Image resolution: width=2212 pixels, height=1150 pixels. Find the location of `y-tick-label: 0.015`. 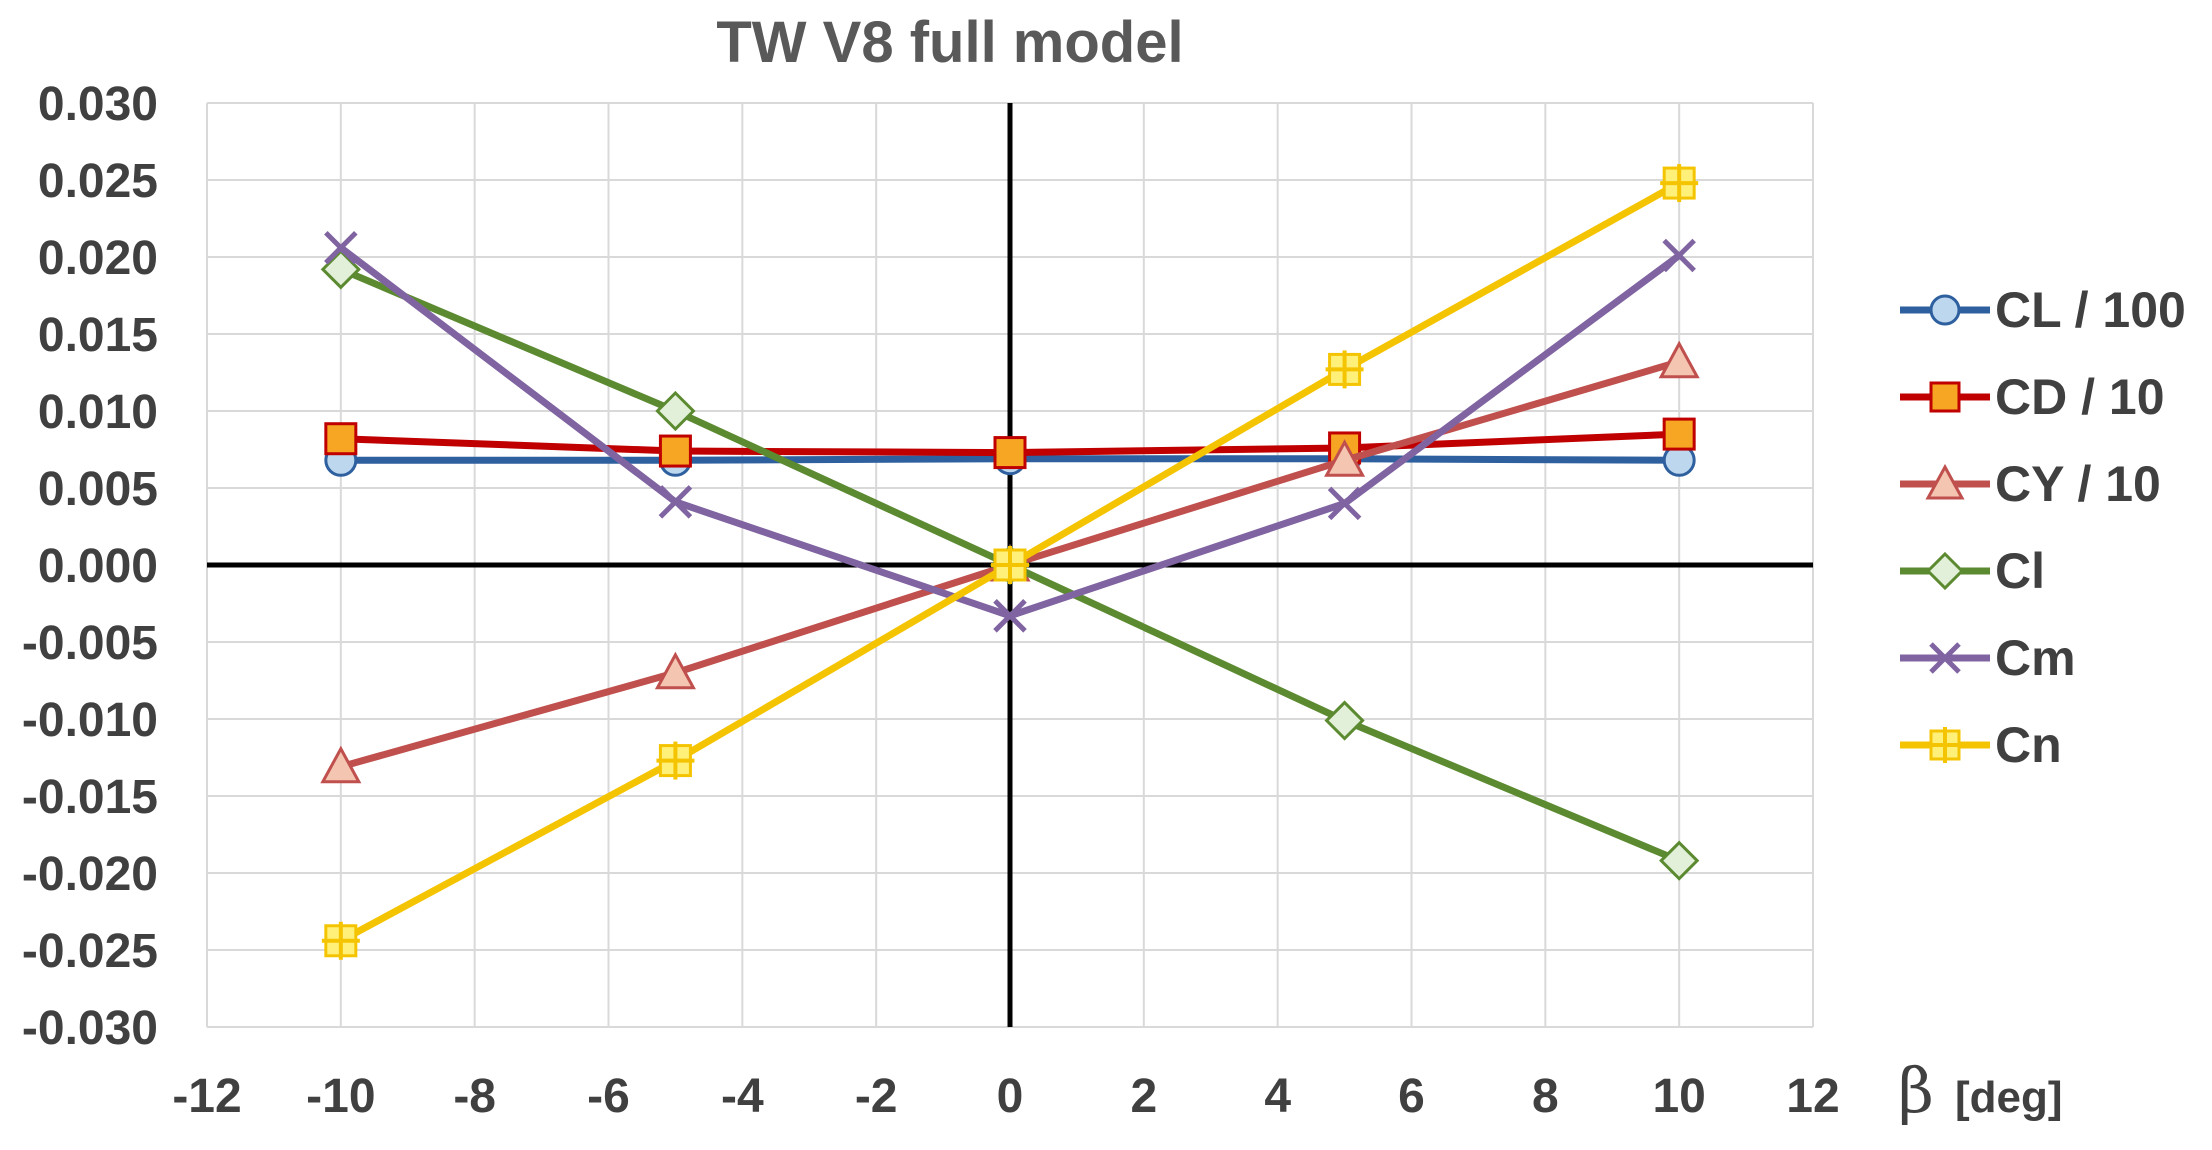

y-tick-label: 0.015 is located at coordinates (98, 335).